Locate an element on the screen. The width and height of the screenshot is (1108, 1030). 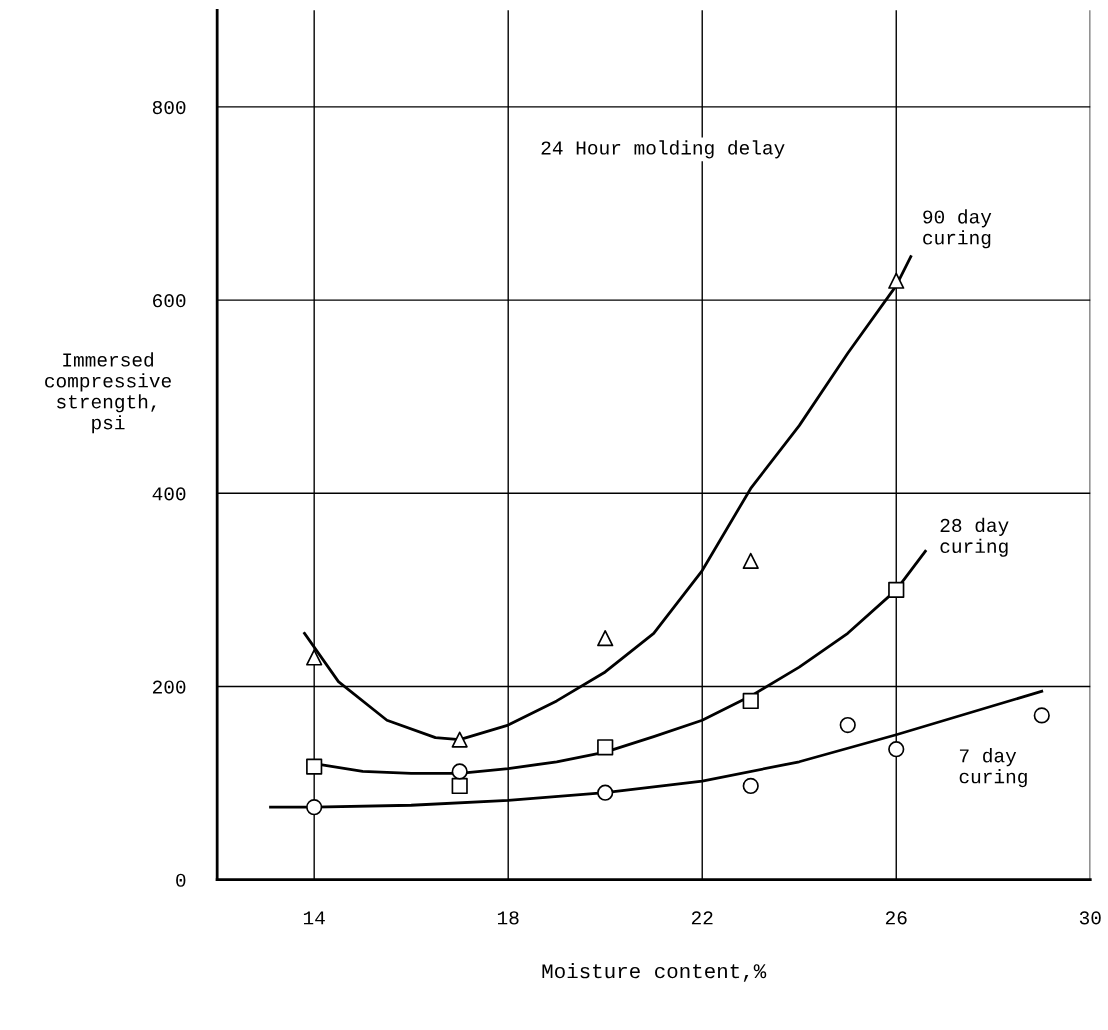
series-label: 7 day curing is located at coordinates (993, 768).